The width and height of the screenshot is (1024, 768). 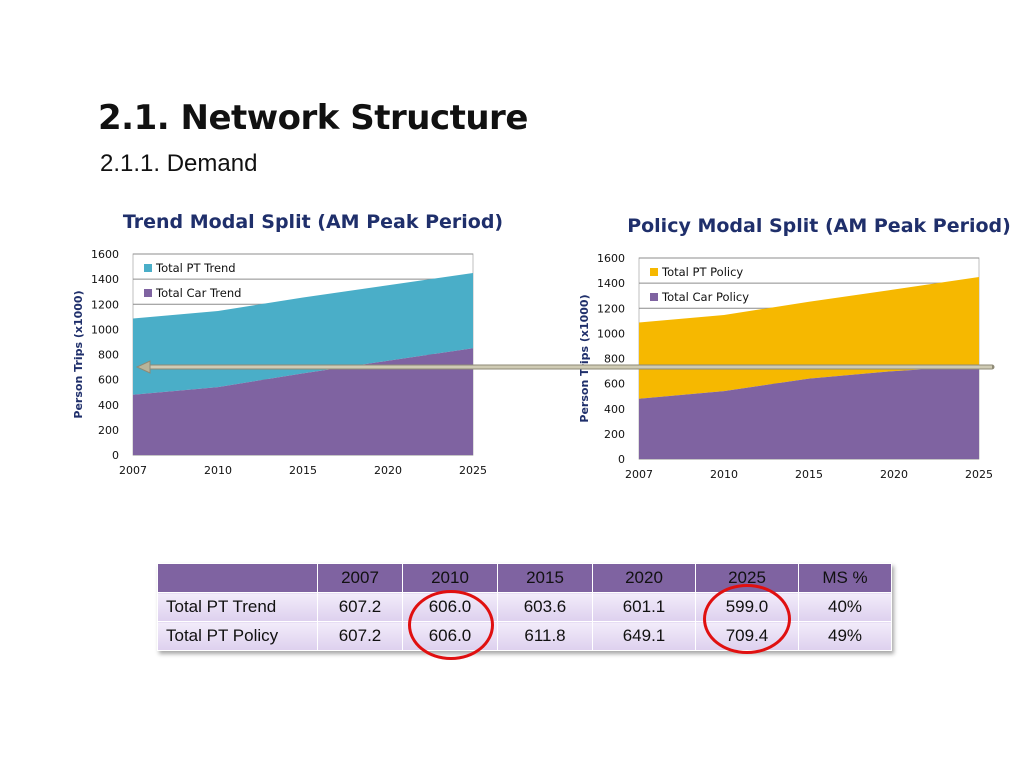 What do you see at coordinates (360, 578) in the screenshot?
I see `table-header-cell: 2007` at bounding box center [360, 578].